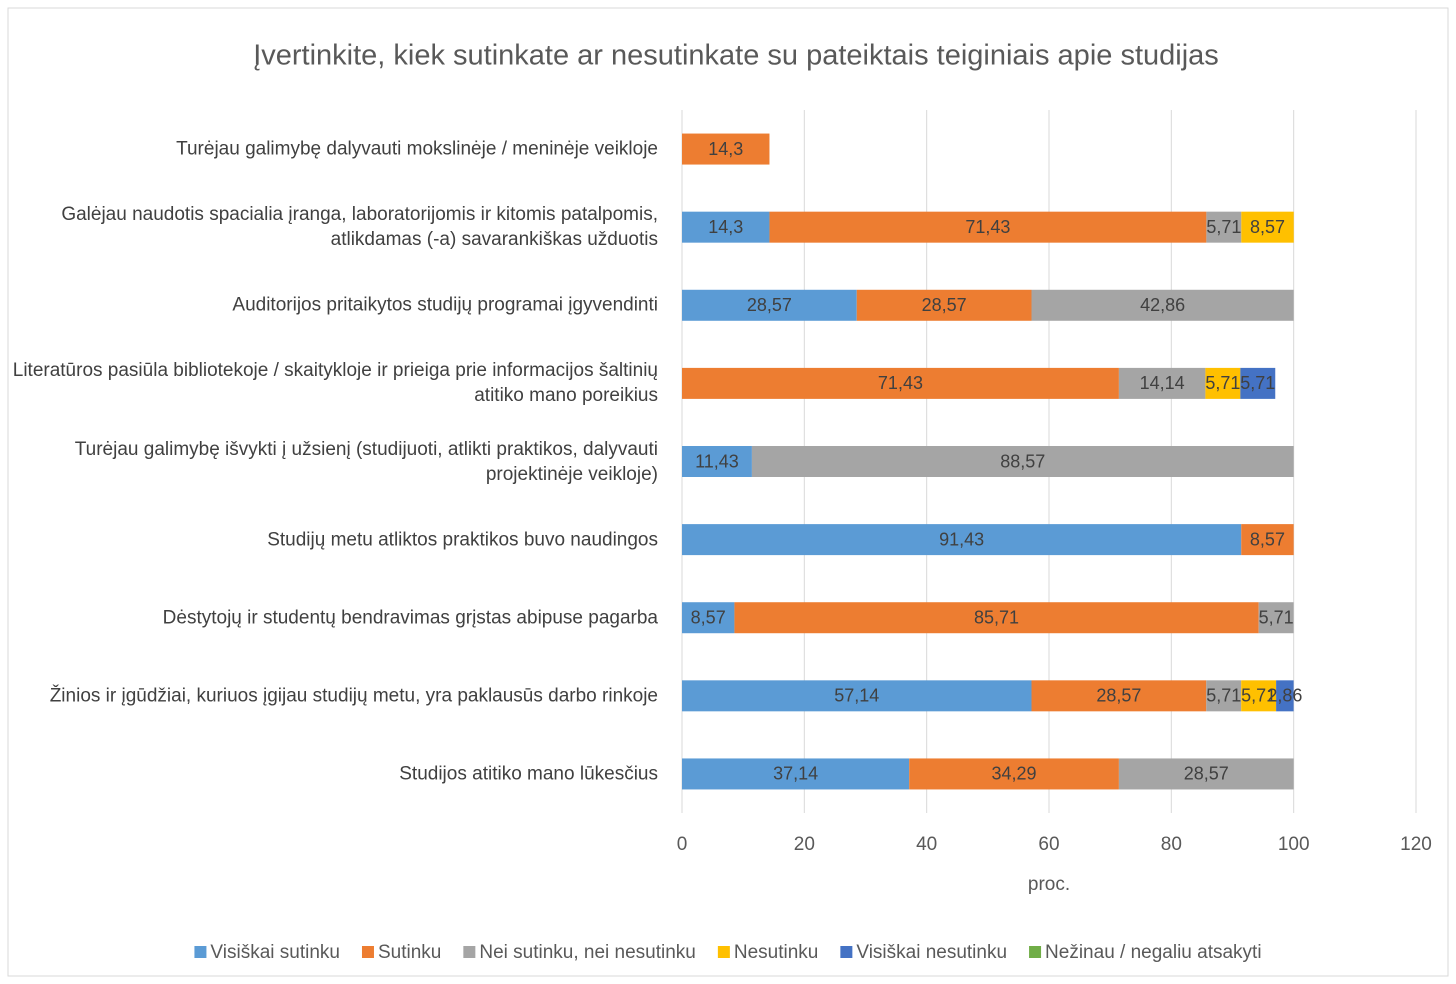  Describe the element at coordinates (931, 952) in the screenshot. I see `legend-label: Visiškai nesutinku` at that location.